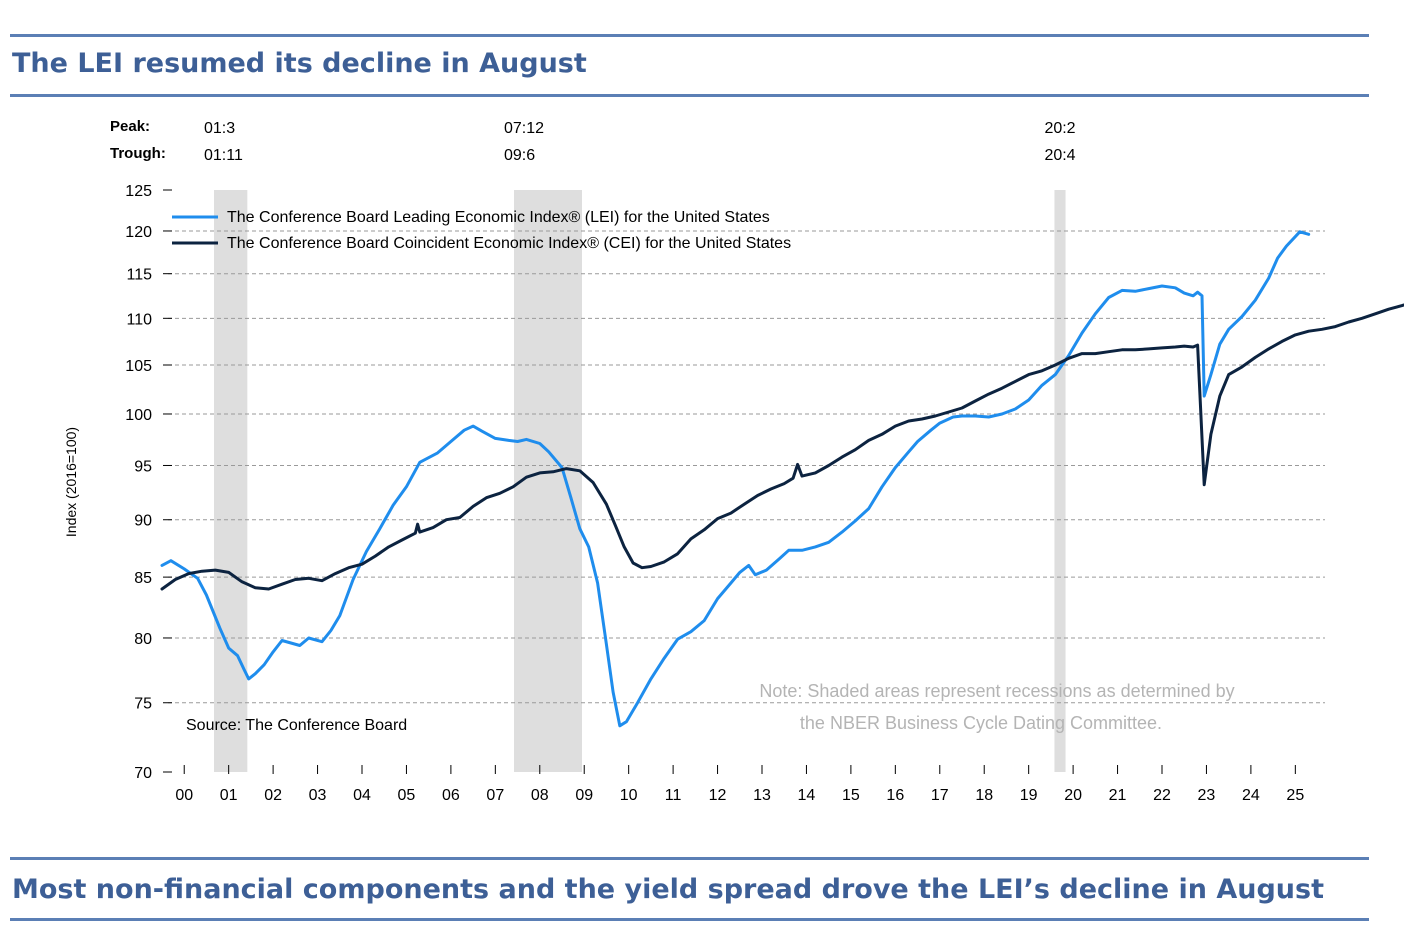 The width and height of the screenshot is (1404, 952). Describe the element at coordinates (318, 795) in the screenshot. I see `x-tick-label: 03` at that location.